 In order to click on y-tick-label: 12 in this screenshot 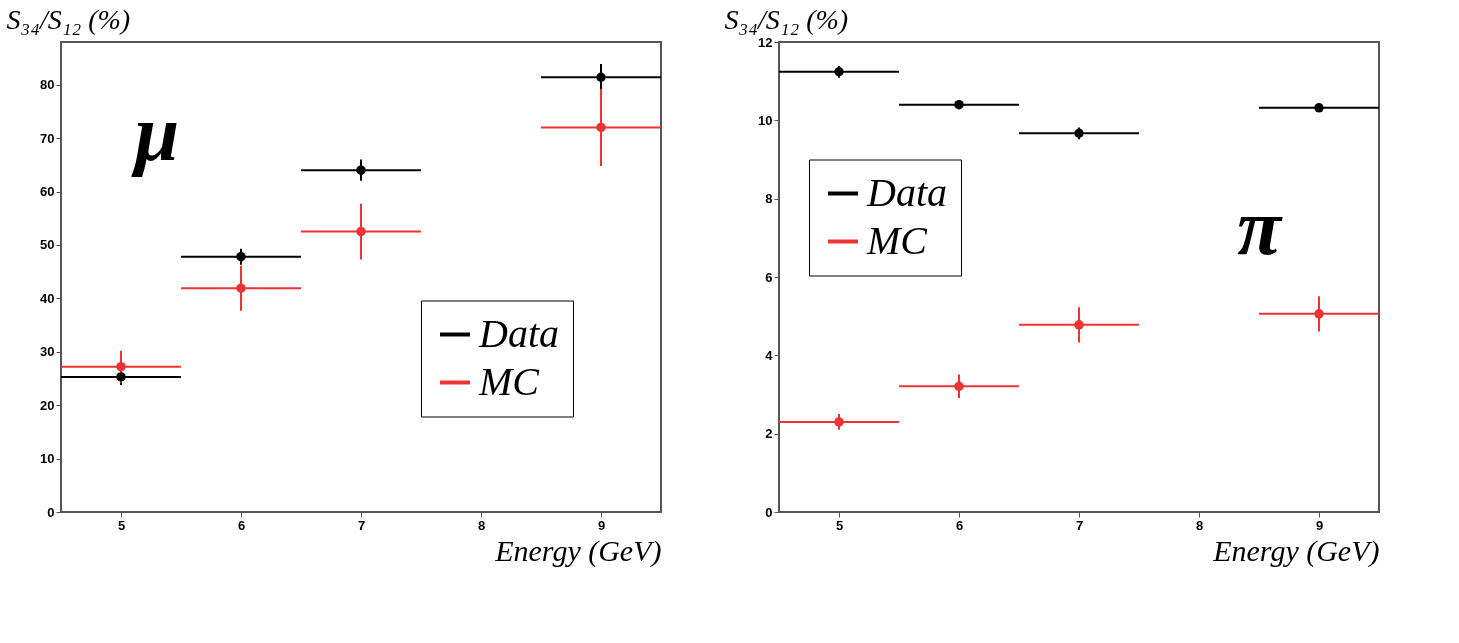, I will do `click(765, 42)`.